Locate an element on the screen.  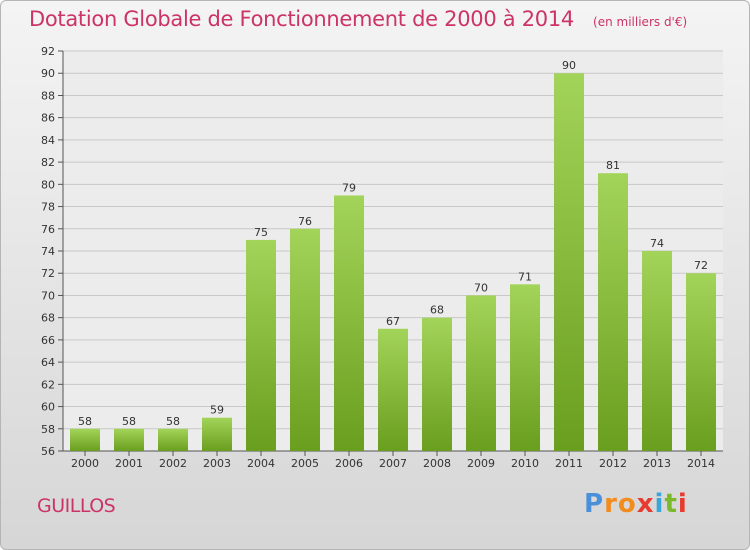
x-tick-label: 2001 is located at coordinates (129, 463).